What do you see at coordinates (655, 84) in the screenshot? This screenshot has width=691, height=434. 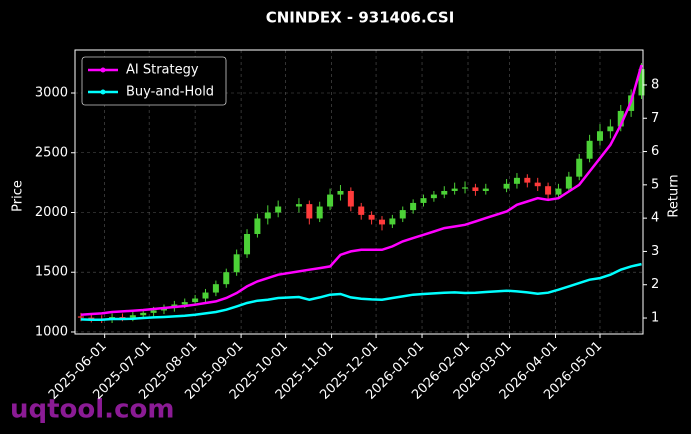 I see `y2-tick-label: 8` at bounding box center [655, 84].